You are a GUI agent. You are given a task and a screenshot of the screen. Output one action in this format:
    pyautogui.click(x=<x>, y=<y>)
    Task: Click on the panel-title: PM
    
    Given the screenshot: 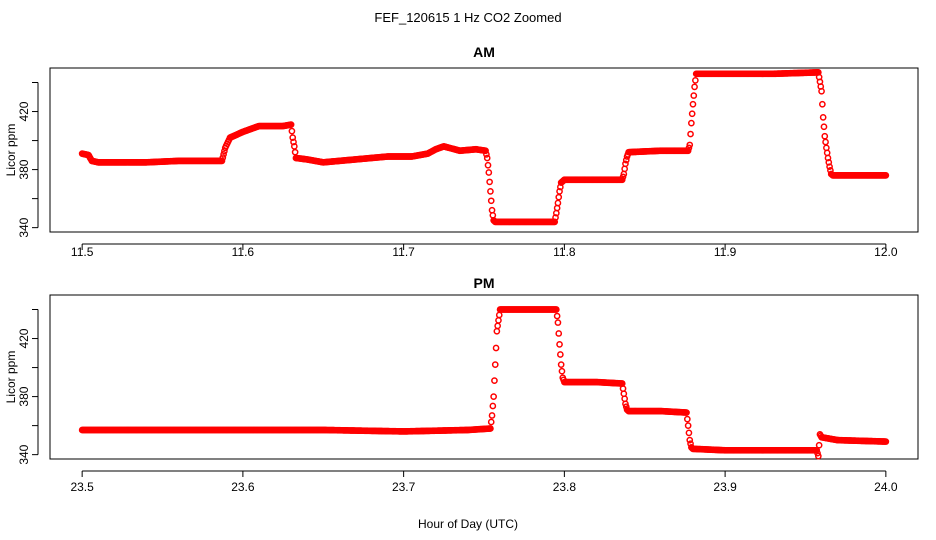 What is the action you would take?
    pyautogui.click(x=484, y=283)
    